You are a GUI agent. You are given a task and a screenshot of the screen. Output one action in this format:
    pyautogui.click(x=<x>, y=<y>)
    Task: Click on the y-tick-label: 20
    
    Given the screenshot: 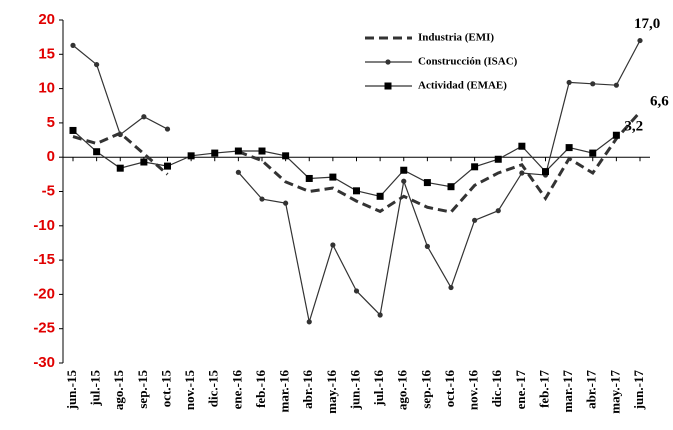 What is the action you would take?
    pyautogui.click(x=46, y=19)
    